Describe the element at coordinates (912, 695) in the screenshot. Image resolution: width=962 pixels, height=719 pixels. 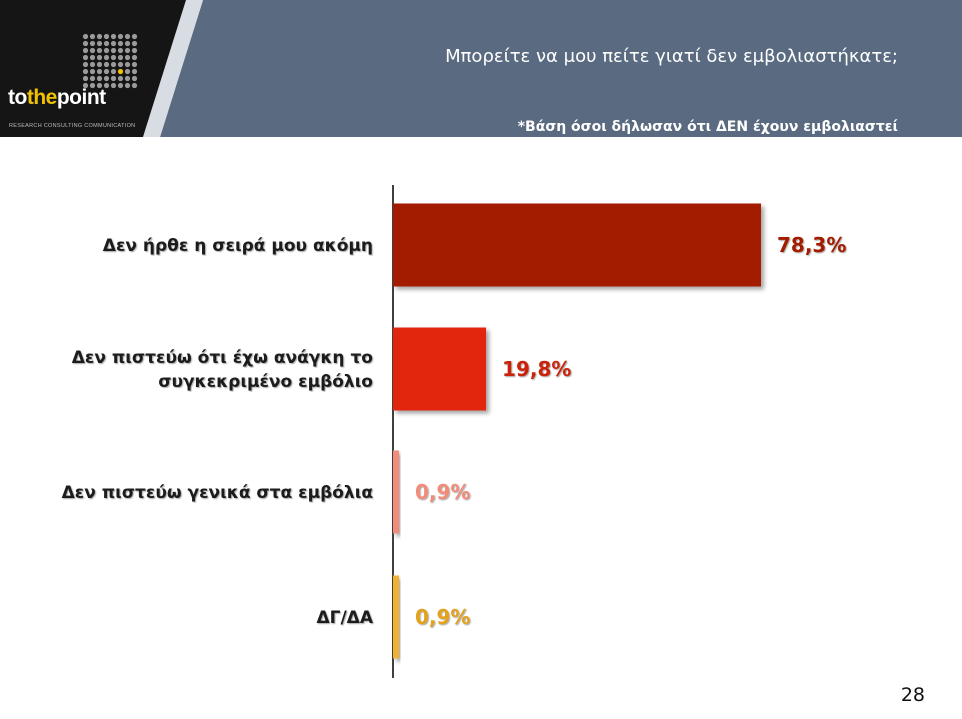
I see `page-number: 28` at that location.